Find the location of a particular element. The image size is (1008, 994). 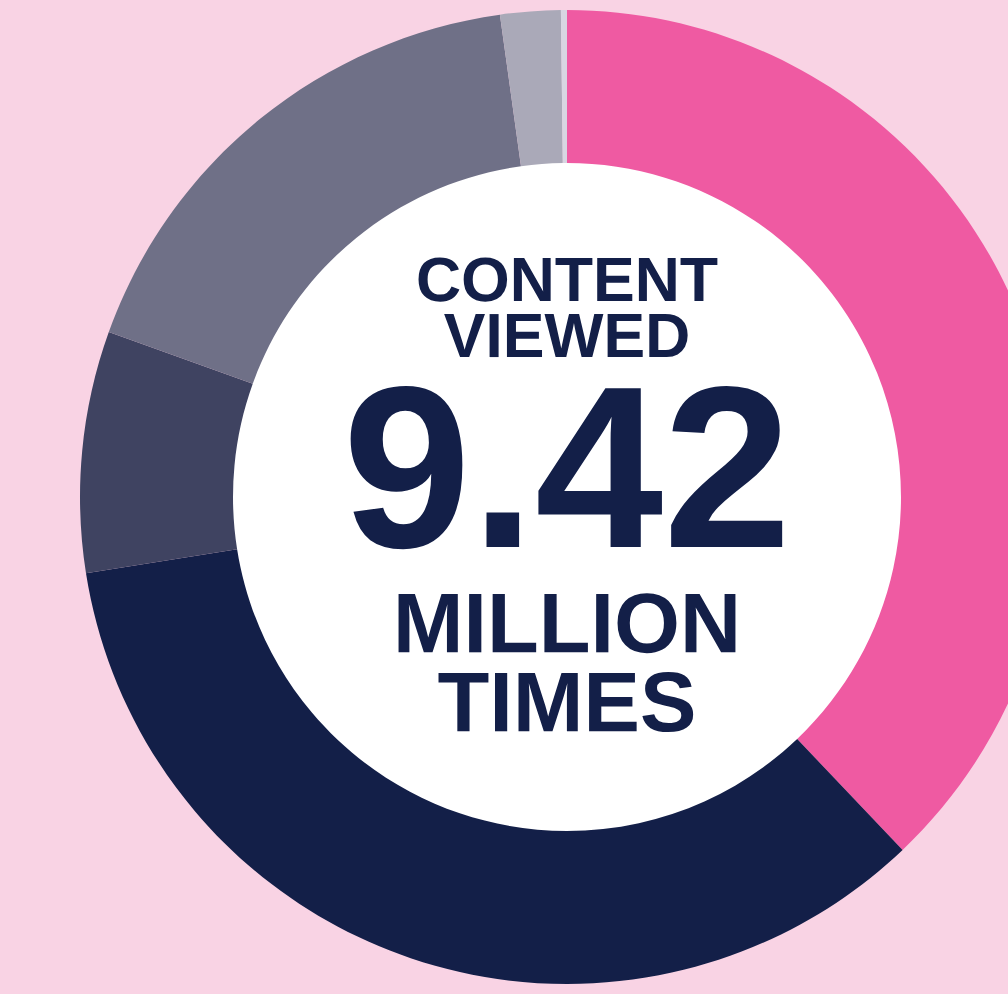

text: CONTENT VIEWED is located at coordinates (568, 307).